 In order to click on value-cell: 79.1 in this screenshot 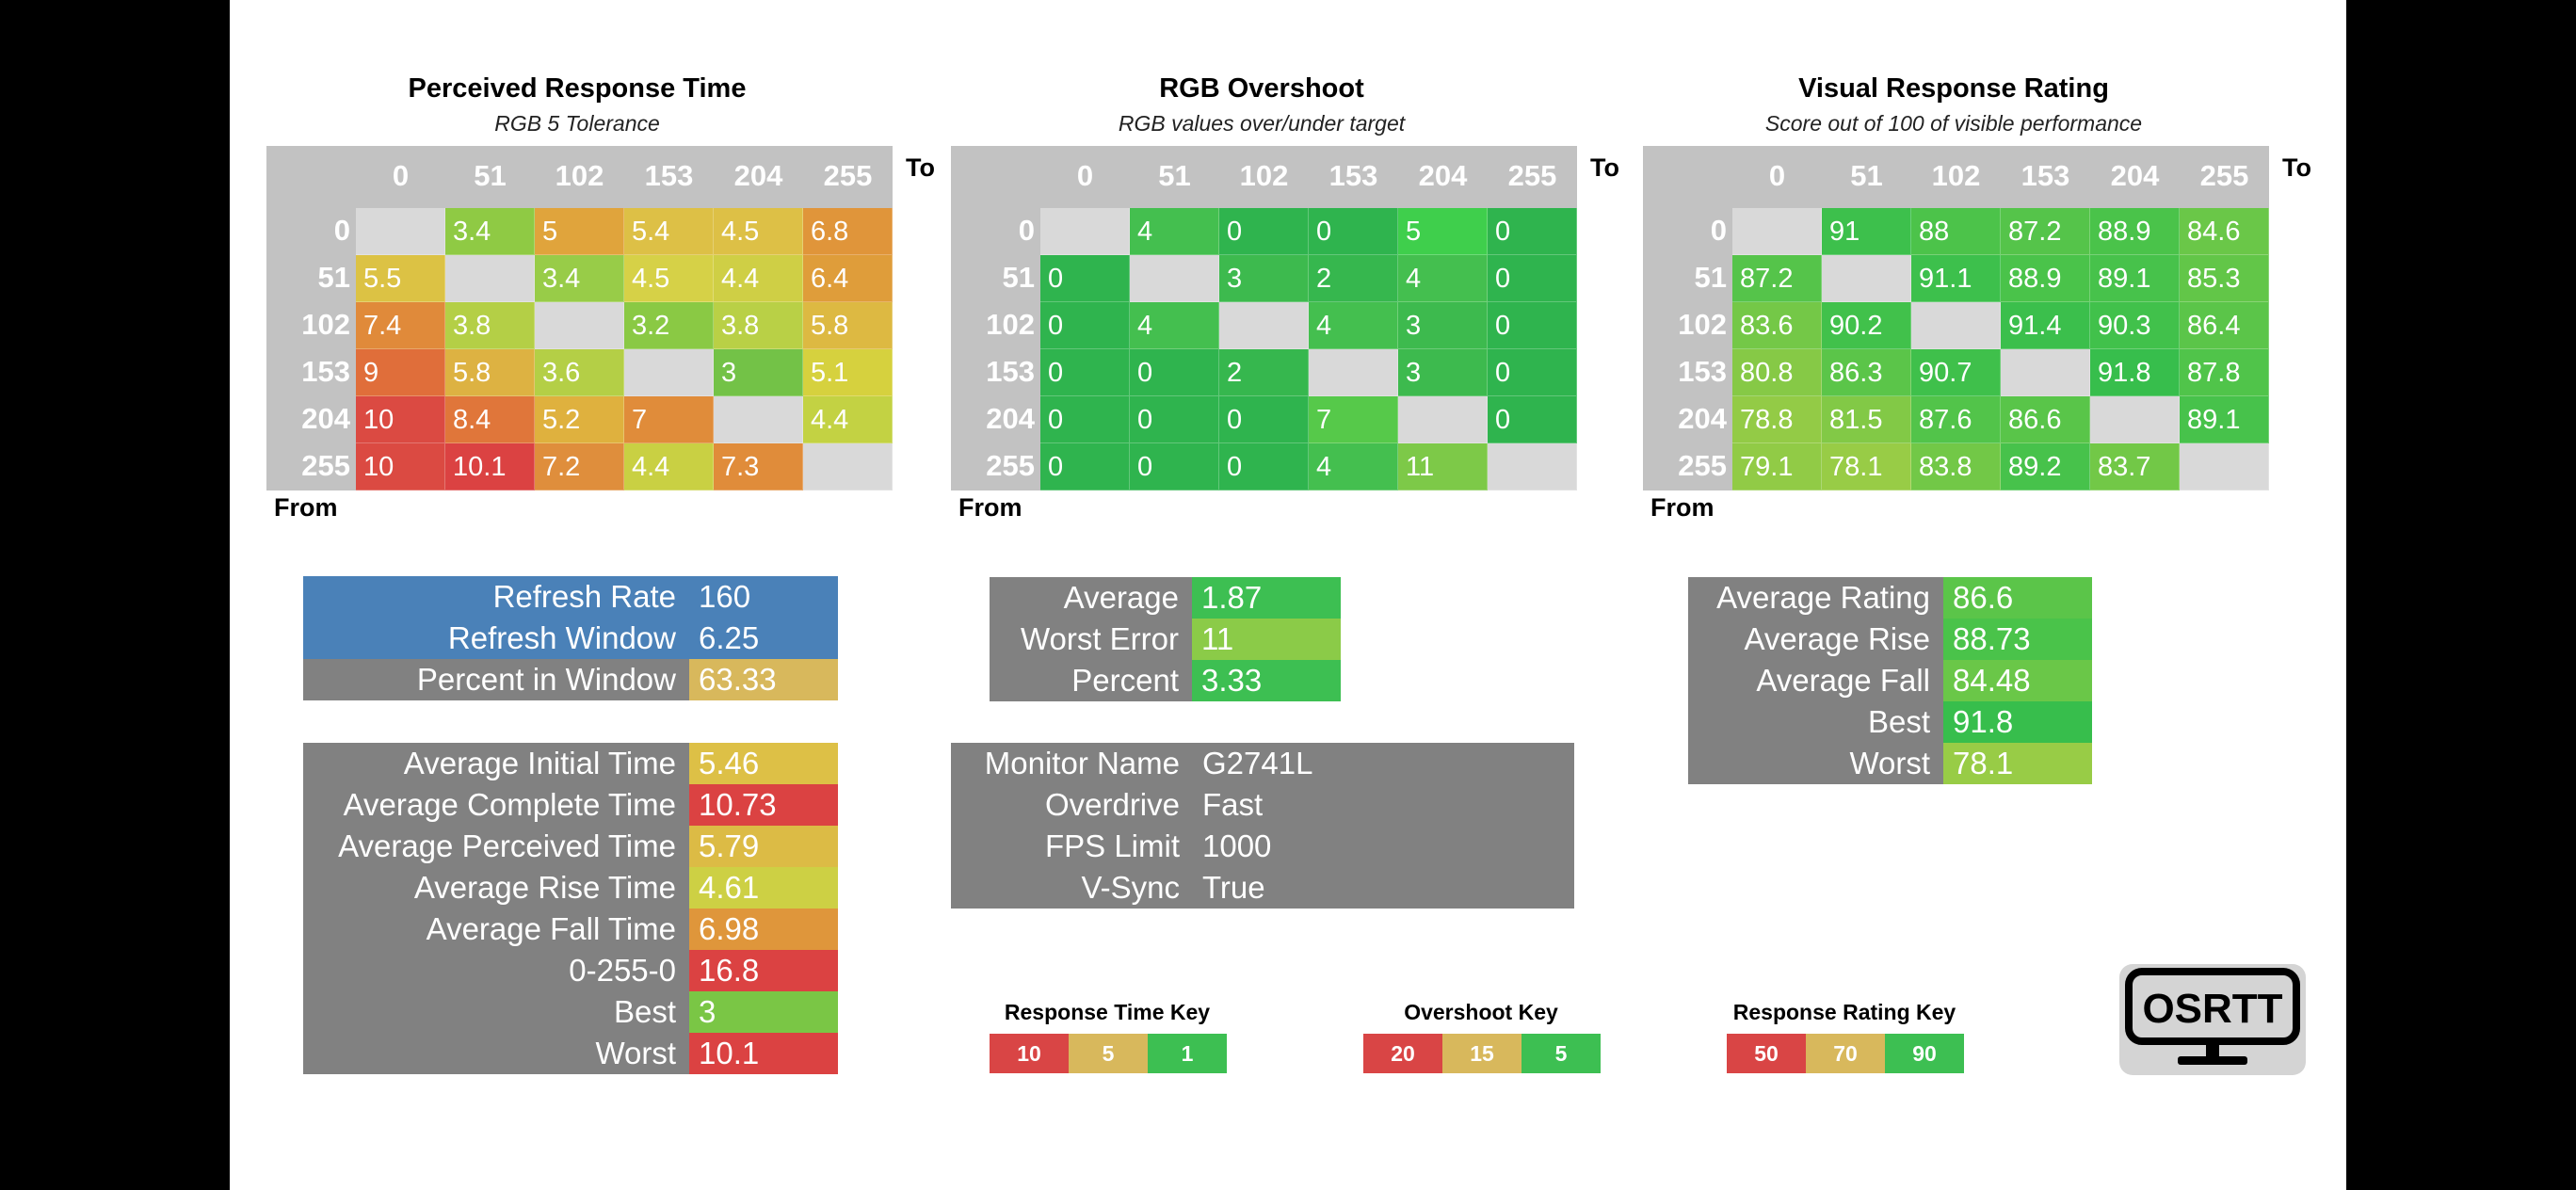, I will do `click(1777, 466)`.